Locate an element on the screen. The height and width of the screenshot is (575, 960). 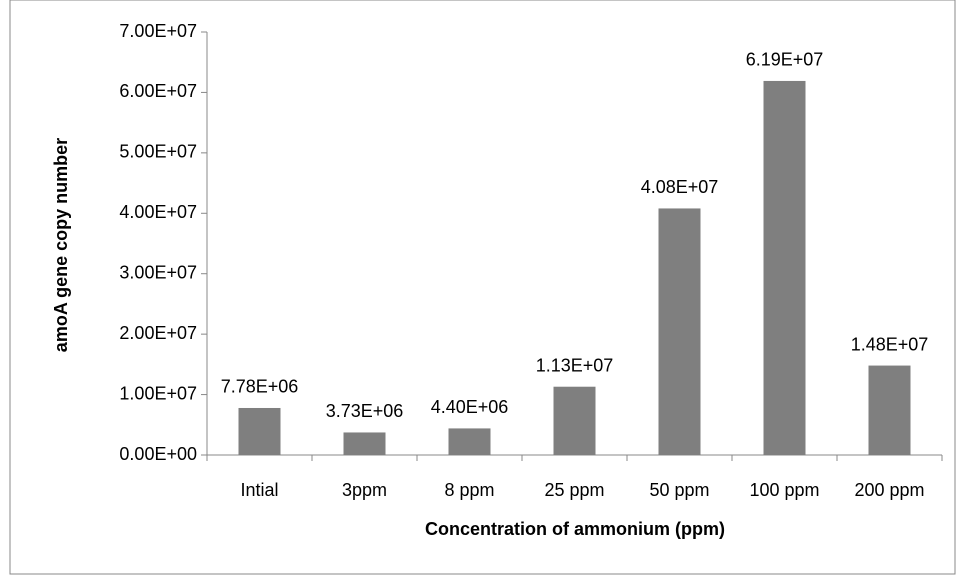
data-label: 4.08E+07 is located at coordinates (680, 187).